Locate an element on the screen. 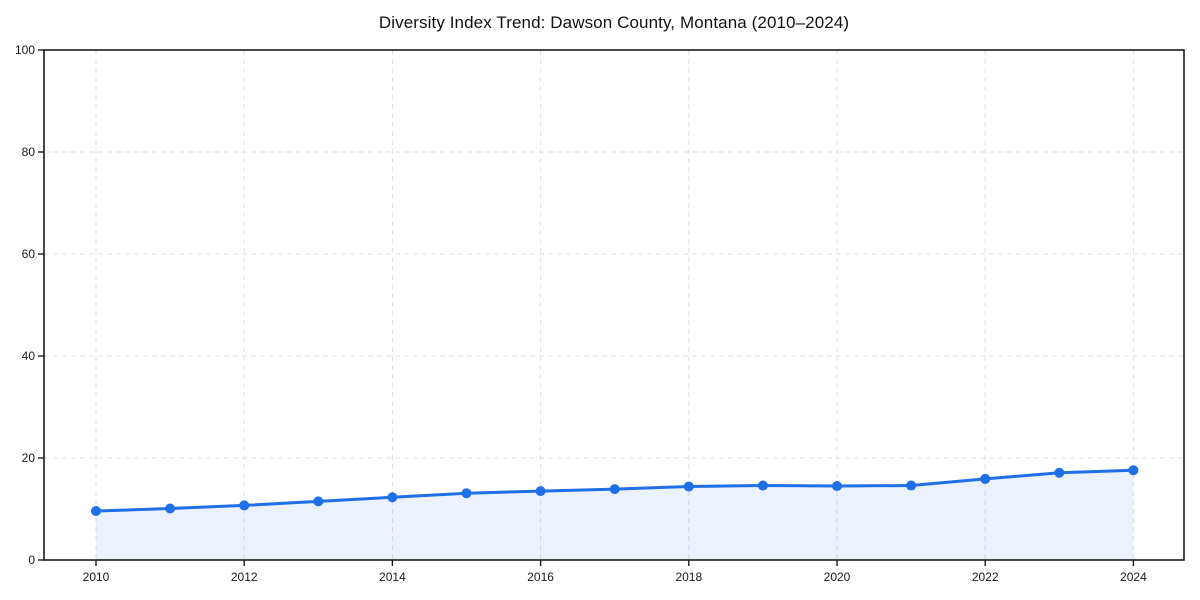 This screenshot has width=1200, height=600. area-fill is located at coordinates (615, 515).